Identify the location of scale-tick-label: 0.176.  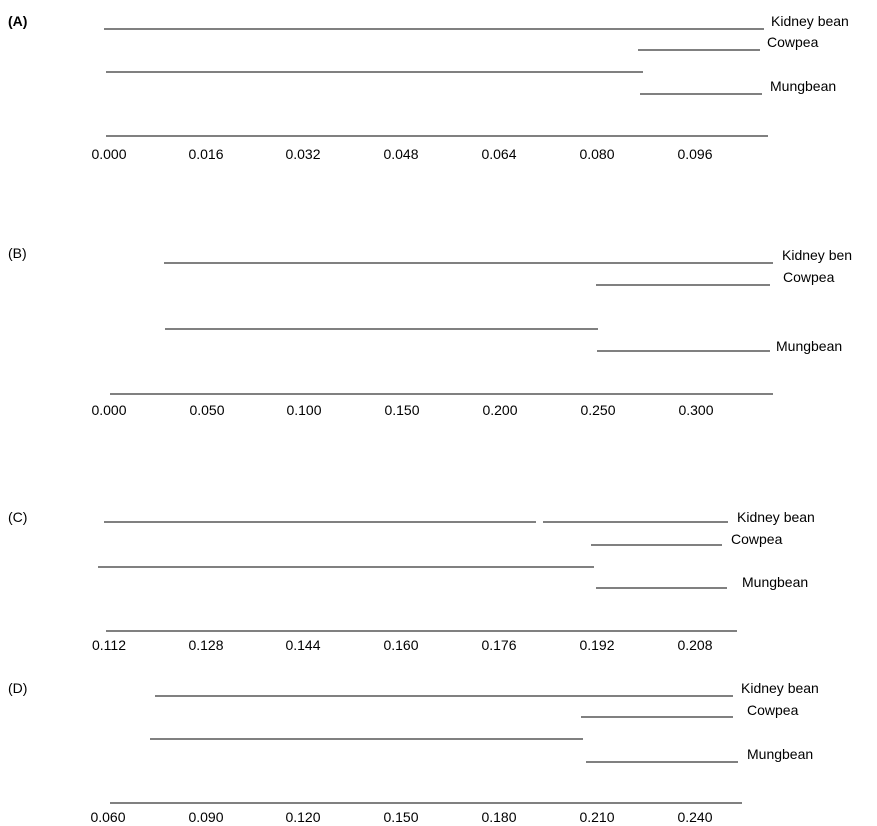
(498, 645).